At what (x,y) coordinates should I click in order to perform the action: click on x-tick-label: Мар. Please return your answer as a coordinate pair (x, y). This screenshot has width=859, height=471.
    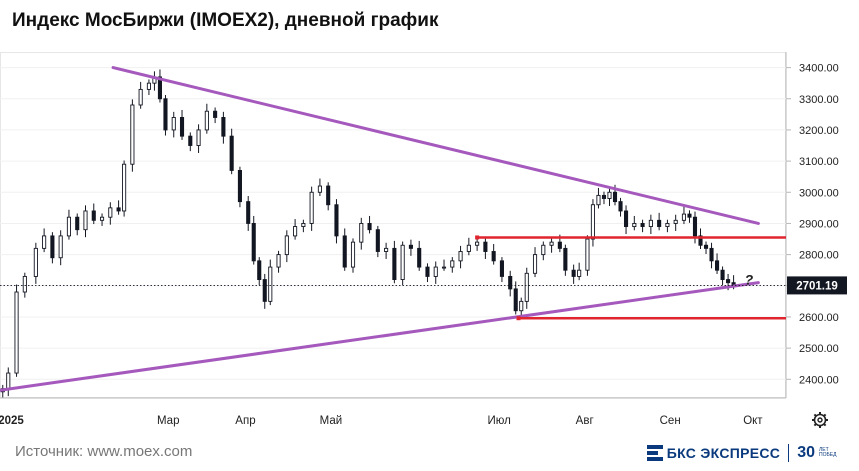
    Looking at the image, I should click on (168, 421).